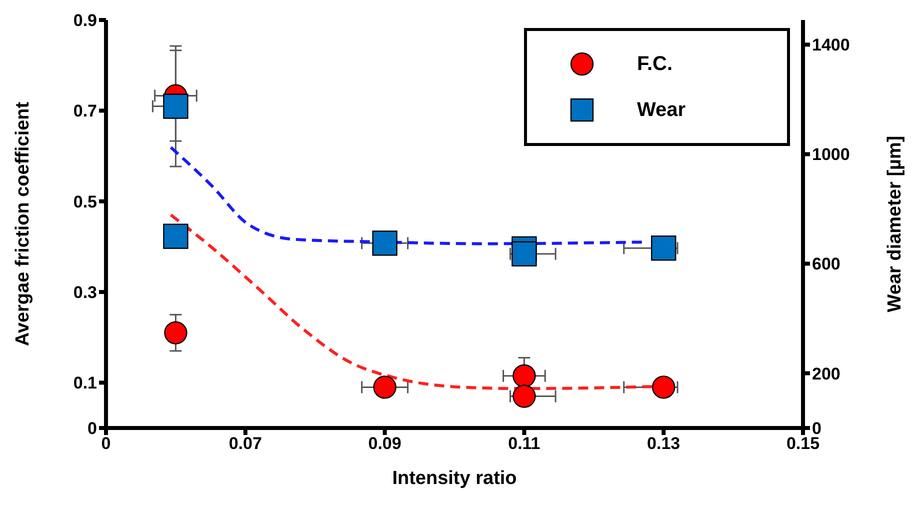 This screenshot has height=506, width=917. What do you see at coordinates (831, 154) in the screenshot?
I see `y2-tick-label: 1000` at bounding box center [831, 154].